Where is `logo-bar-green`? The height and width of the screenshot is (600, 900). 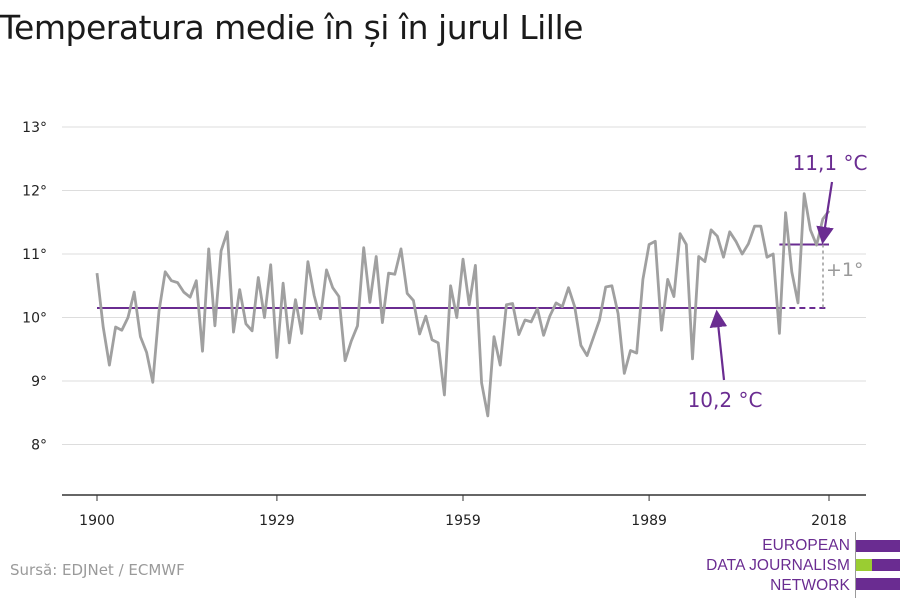
logo-bar-green is located at coordinates (864, 565).